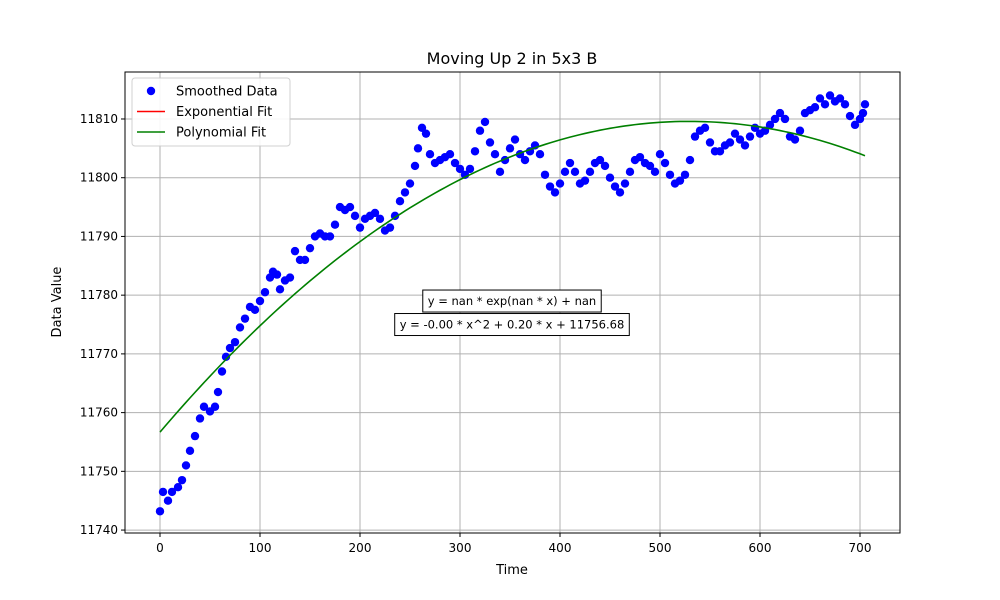  What do you see at coordinates (512, 58) in the screenshot?
I see `chart-title: Moving Up 2 in 5x3 B` at bounding box center [512, 58].